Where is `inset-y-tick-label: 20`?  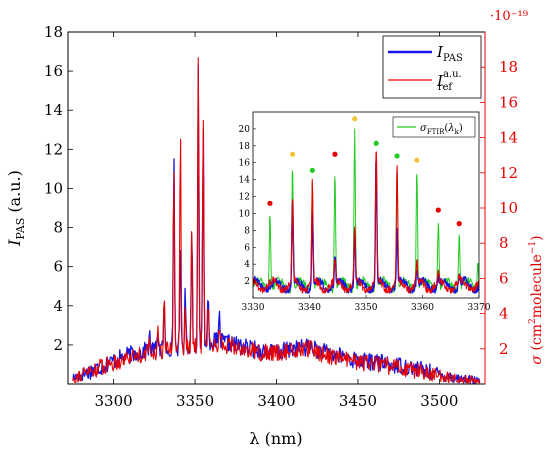
inset-y-tick-label: 20 is located at coordinates (245, 130).